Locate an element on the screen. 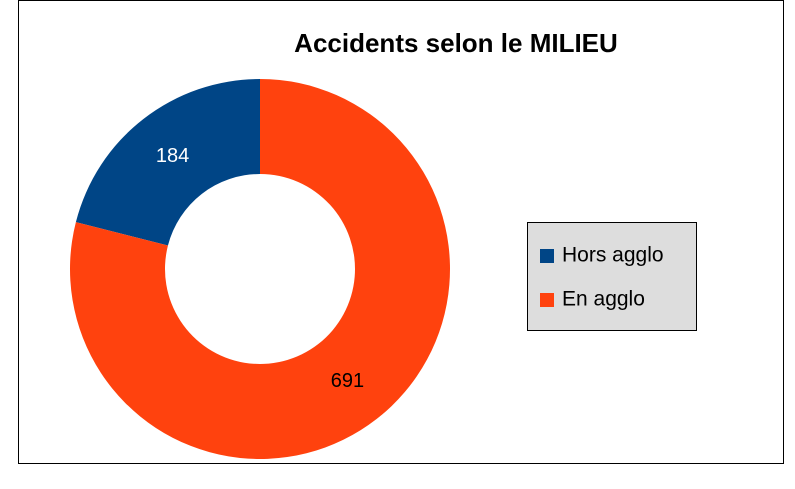 The width and height of the screenshot is (795, 489). data-label: 184 is located at coordinates (172, 156).